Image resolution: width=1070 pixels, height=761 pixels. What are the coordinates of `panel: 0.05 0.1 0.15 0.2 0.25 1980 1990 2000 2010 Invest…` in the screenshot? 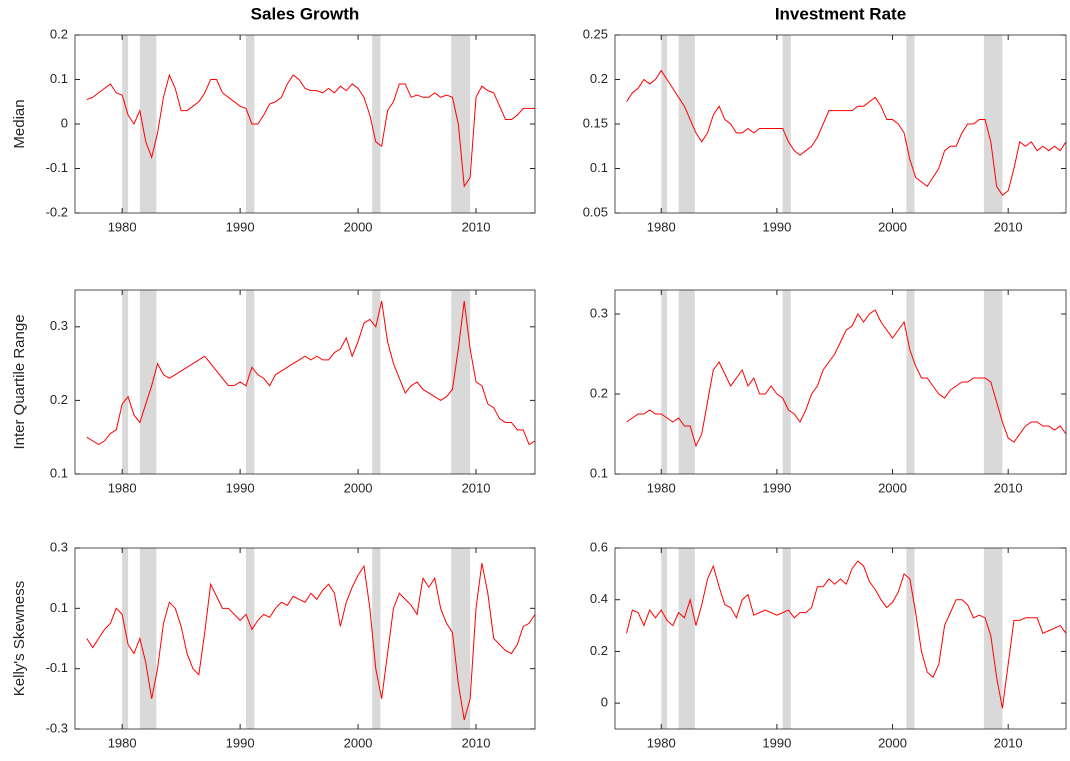 It's located at (825, 119).